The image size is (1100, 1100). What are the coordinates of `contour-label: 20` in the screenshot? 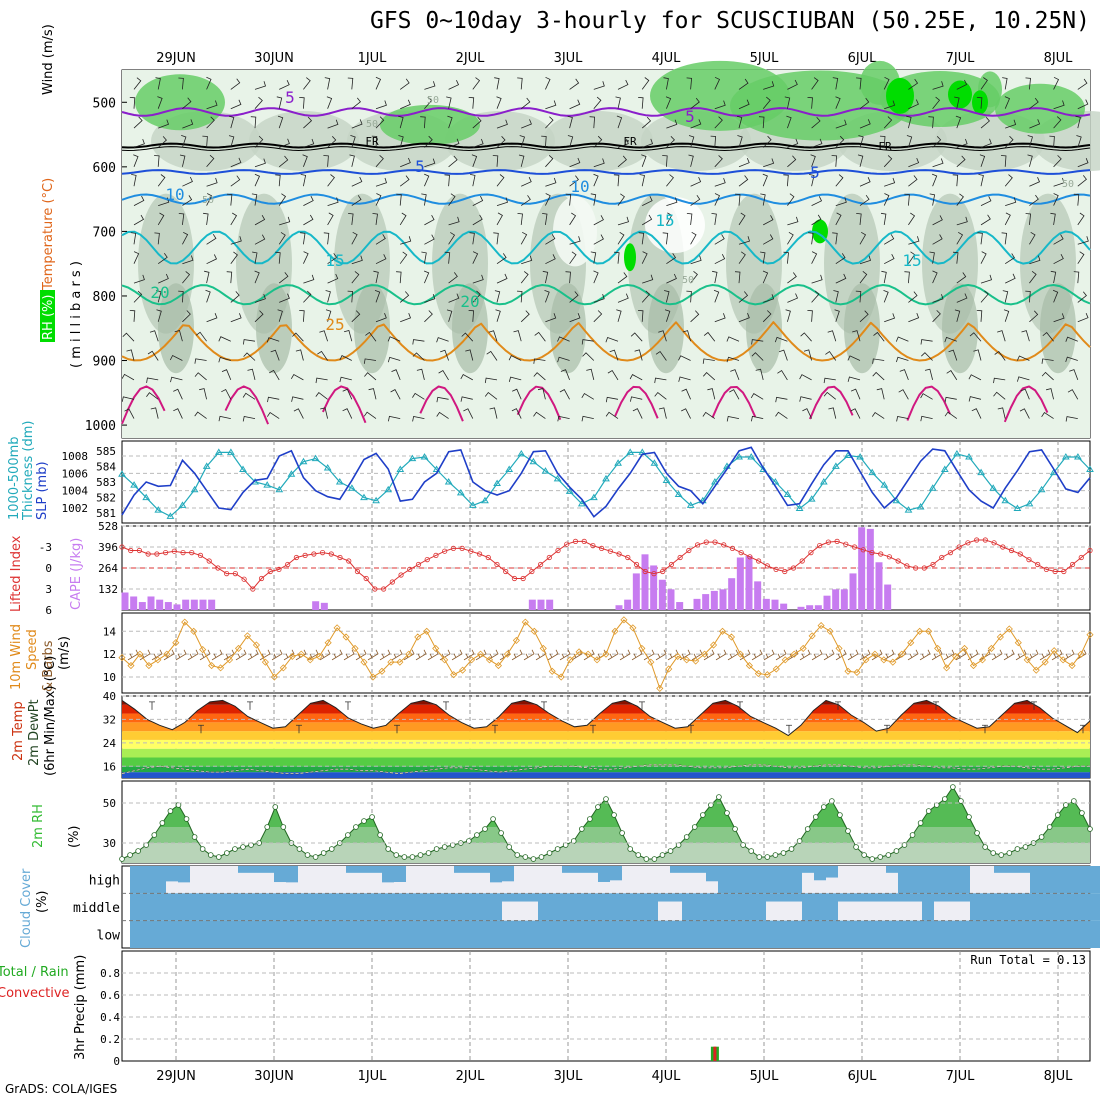 It's located at (159, 292).